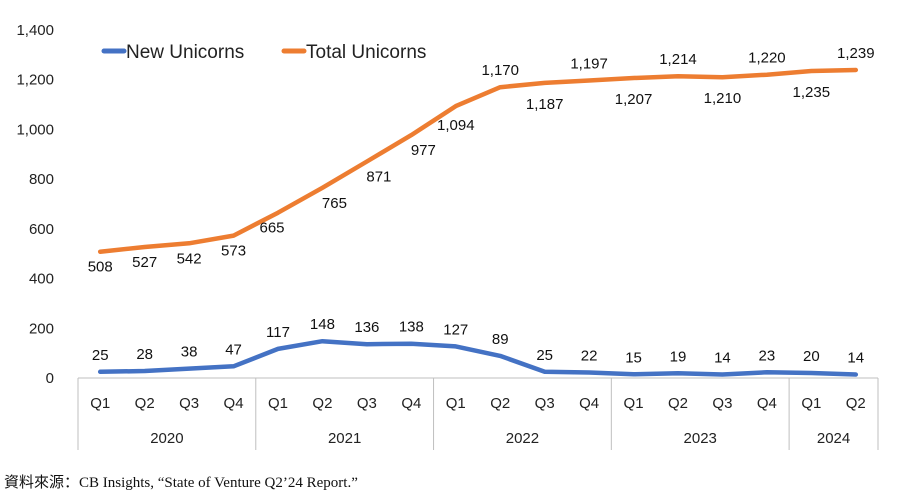 This screenshot has height=500, width=900. What do you see at coordinates (411, 327) in the screenshot?
I see `data-label-new-unicorns: 138` at bounding box center [411, 327].